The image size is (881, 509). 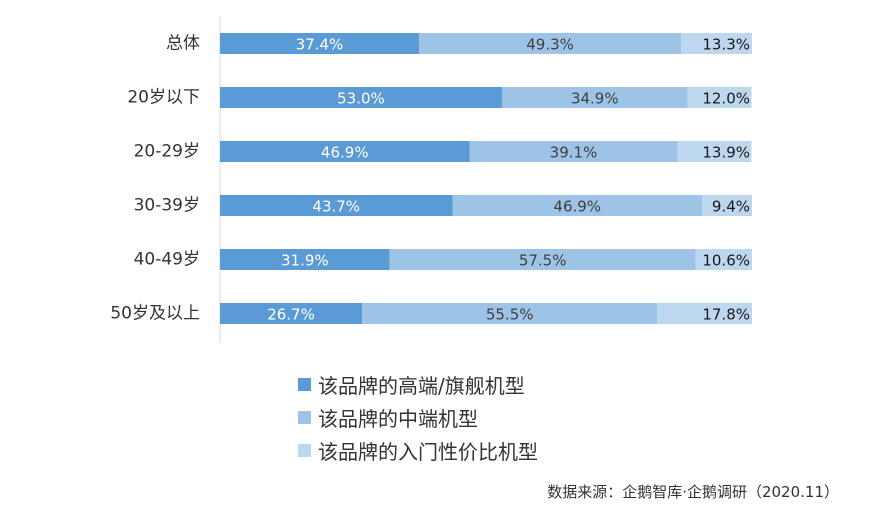 I want to click on data-label-entry-level: 17.8%, so click(x=726, y=315).